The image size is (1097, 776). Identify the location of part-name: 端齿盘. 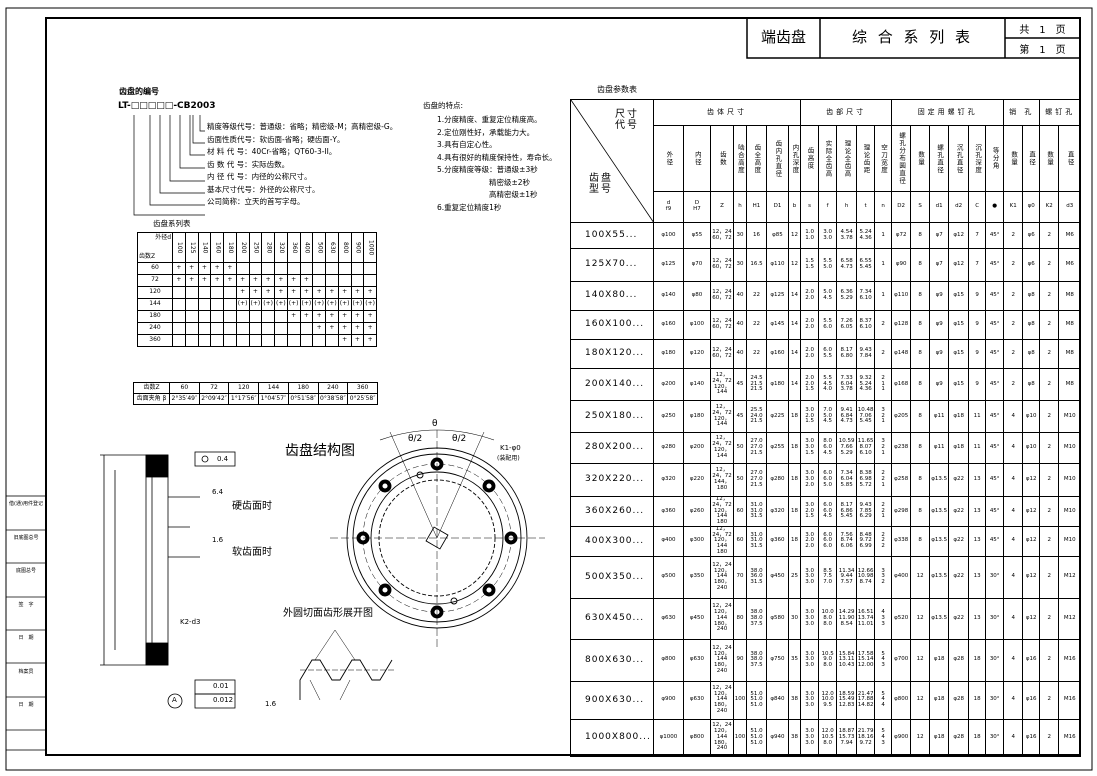
(783, 37).